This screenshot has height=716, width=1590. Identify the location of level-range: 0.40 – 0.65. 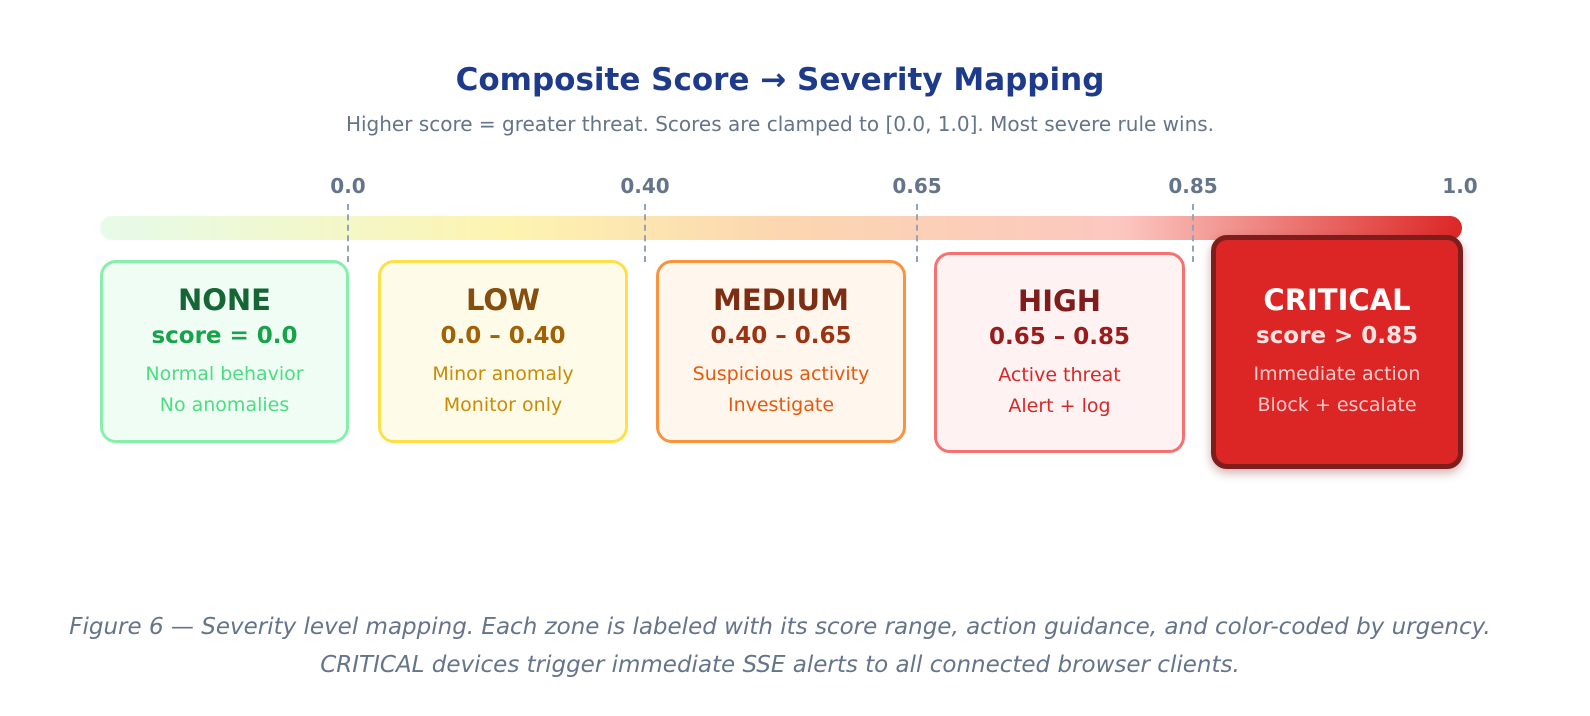
(781, 335).